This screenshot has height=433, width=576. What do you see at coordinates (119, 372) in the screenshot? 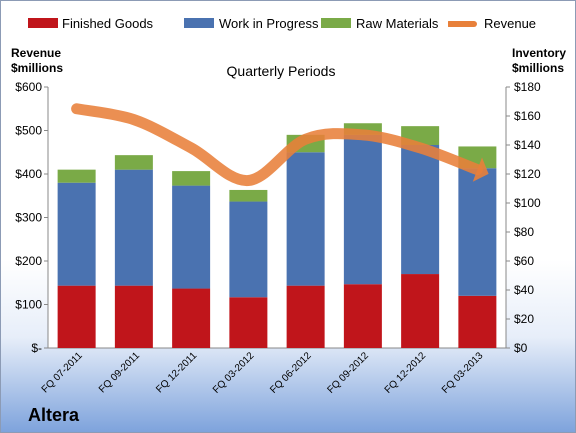
I see `x-tick-label: FQ 09-2011` at bounding box center [119, 372].